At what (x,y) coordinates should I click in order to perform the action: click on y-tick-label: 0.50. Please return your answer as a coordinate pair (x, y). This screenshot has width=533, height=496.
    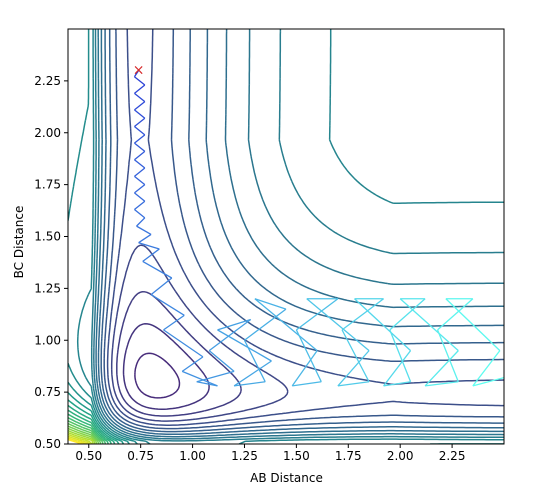
    Looking at the image, I should click on (47, 444).